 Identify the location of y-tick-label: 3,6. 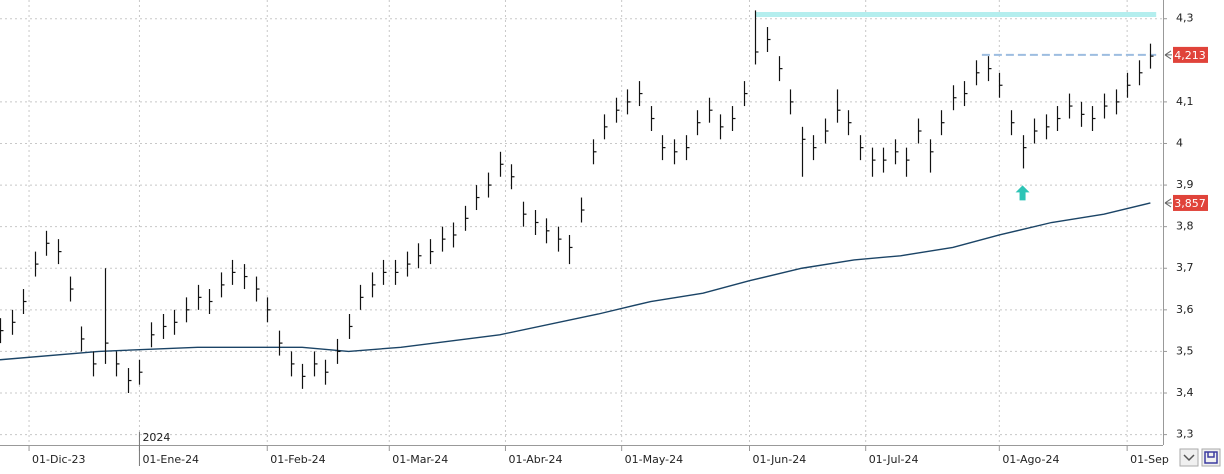
(1185, 309).